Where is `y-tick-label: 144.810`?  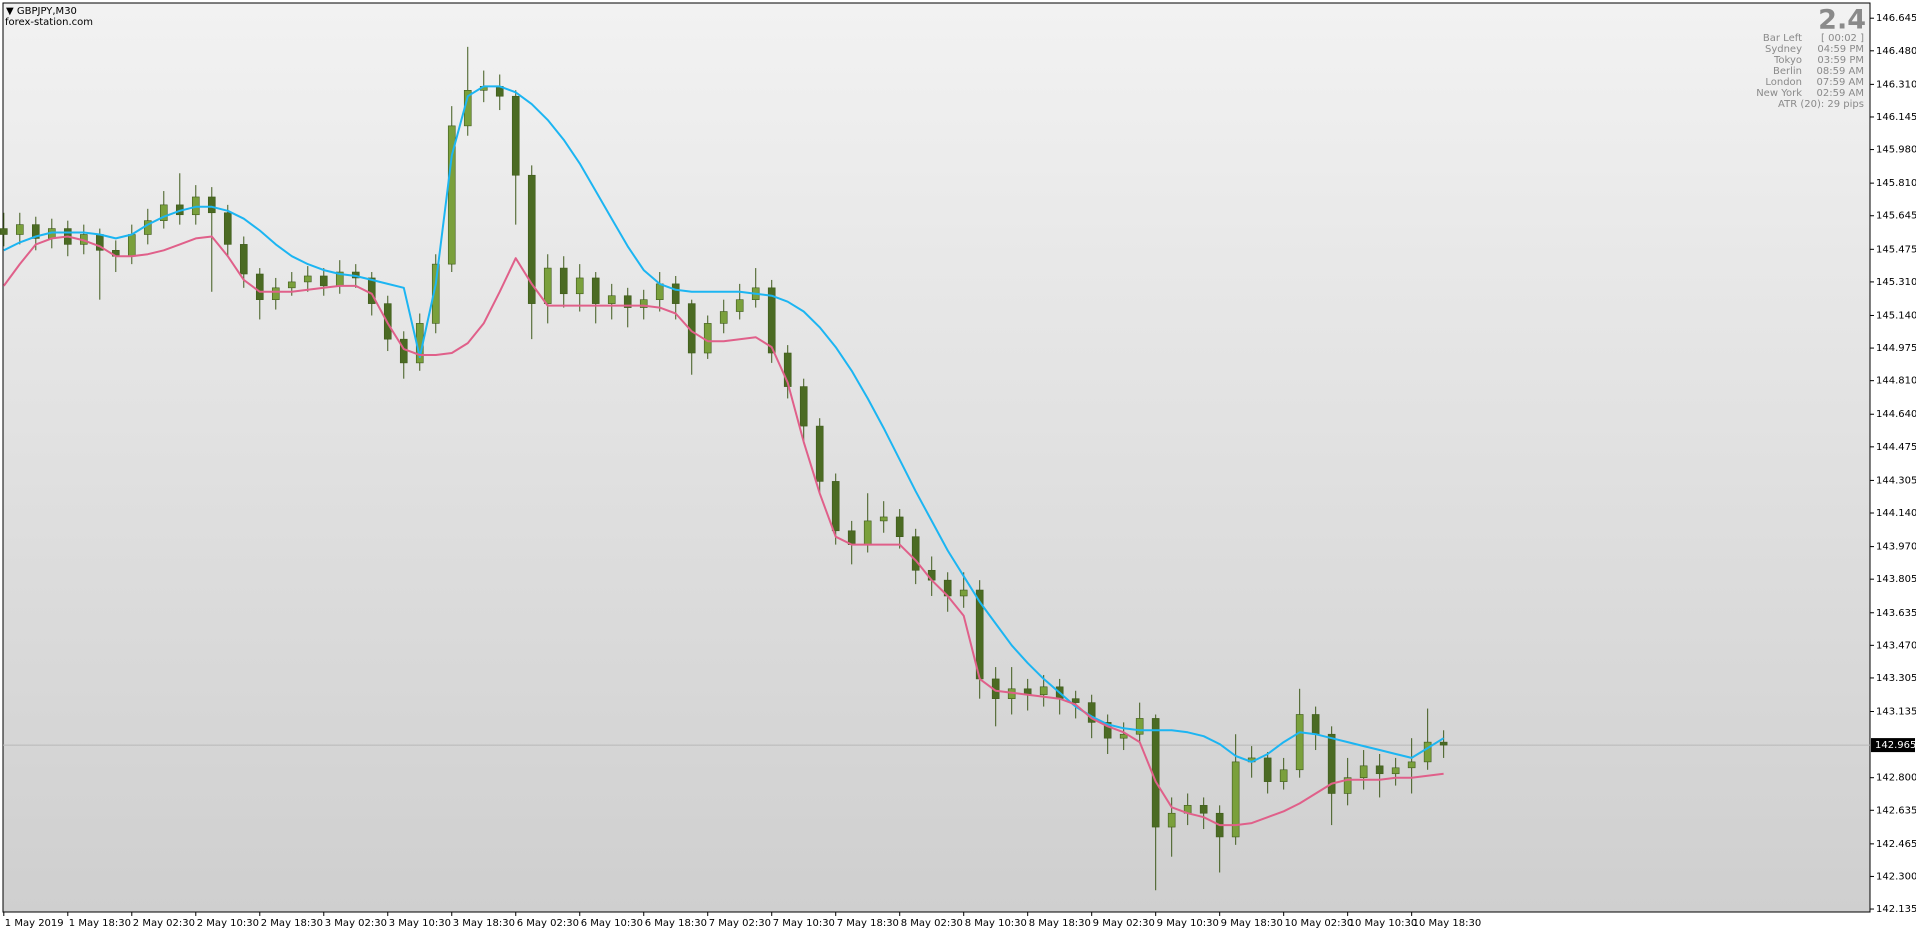 y-tick-label: 144.810 is located at coordinates (1896, 381).